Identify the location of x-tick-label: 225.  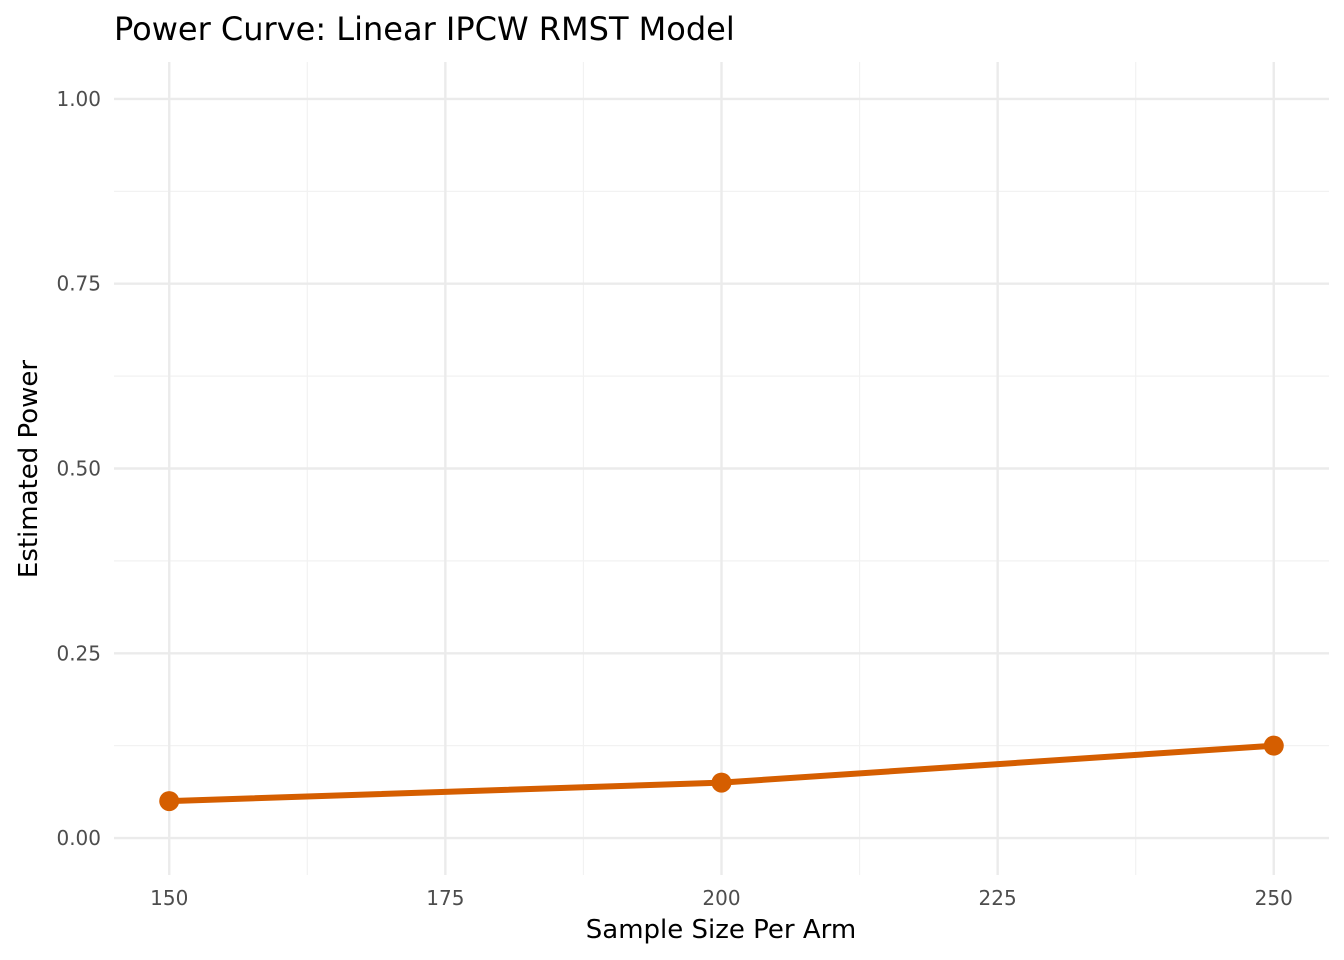
(998, 898).